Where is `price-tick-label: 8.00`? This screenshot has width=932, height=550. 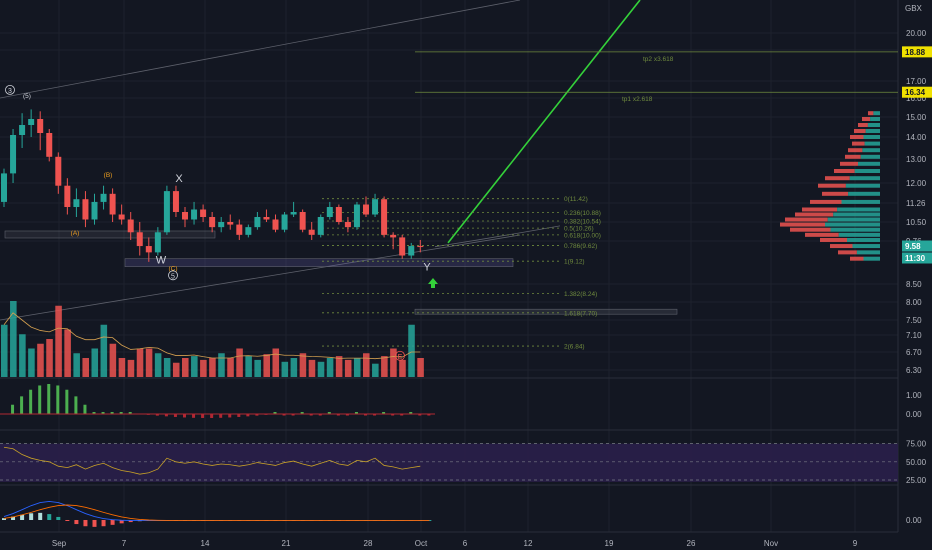
price-tick-label: 8.00 is located at coordinates (914, 302).